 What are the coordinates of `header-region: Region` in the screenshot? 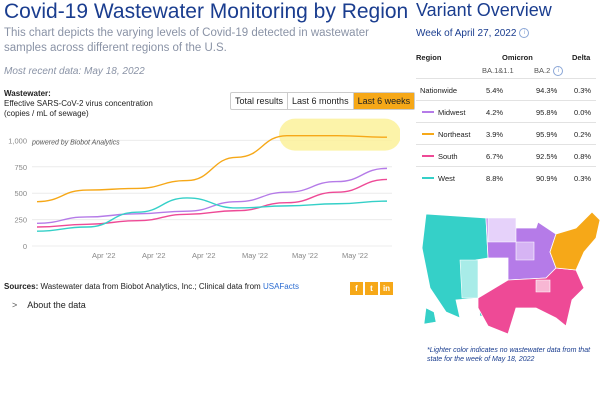 It's located at (429, 57).